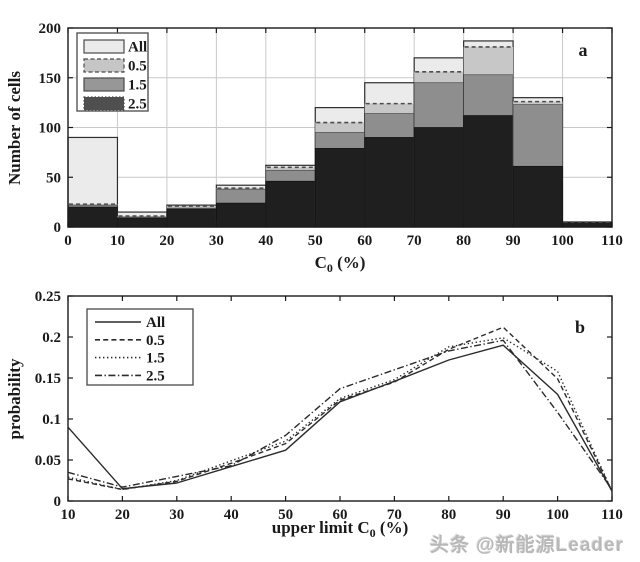  I want to click on watermark-text: 头条 @新能源Leader, so click(526, 545).